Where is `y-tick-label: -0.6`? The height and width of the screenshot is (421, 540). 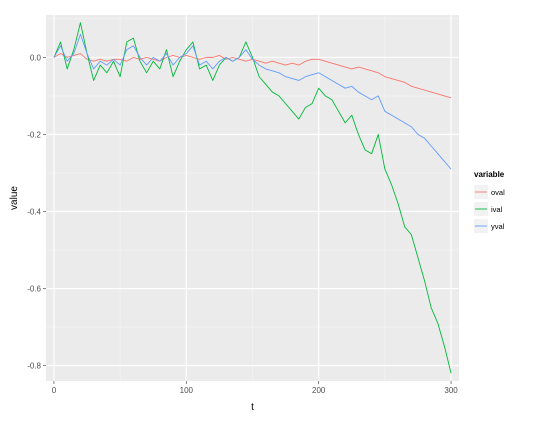 y-tick-label: -0.6 is located at coordinates (34, 289).